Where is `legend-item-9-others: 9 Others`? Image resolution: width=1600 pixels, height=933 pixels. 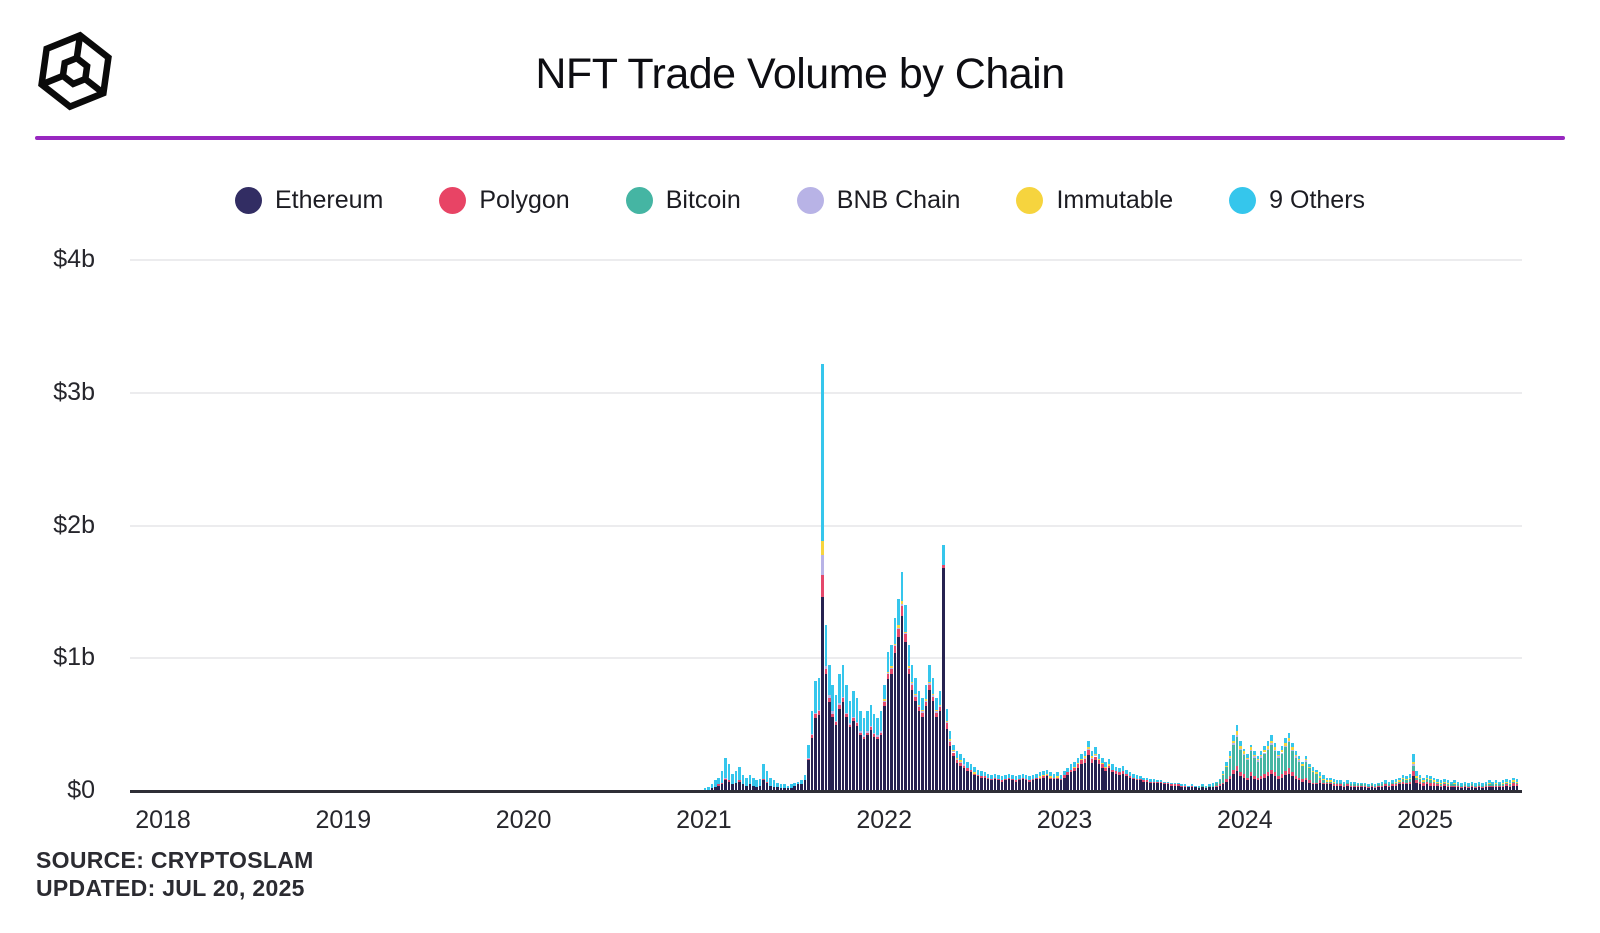
legend-item-9-others: 9 Others is located at coordinates (1297, 200).